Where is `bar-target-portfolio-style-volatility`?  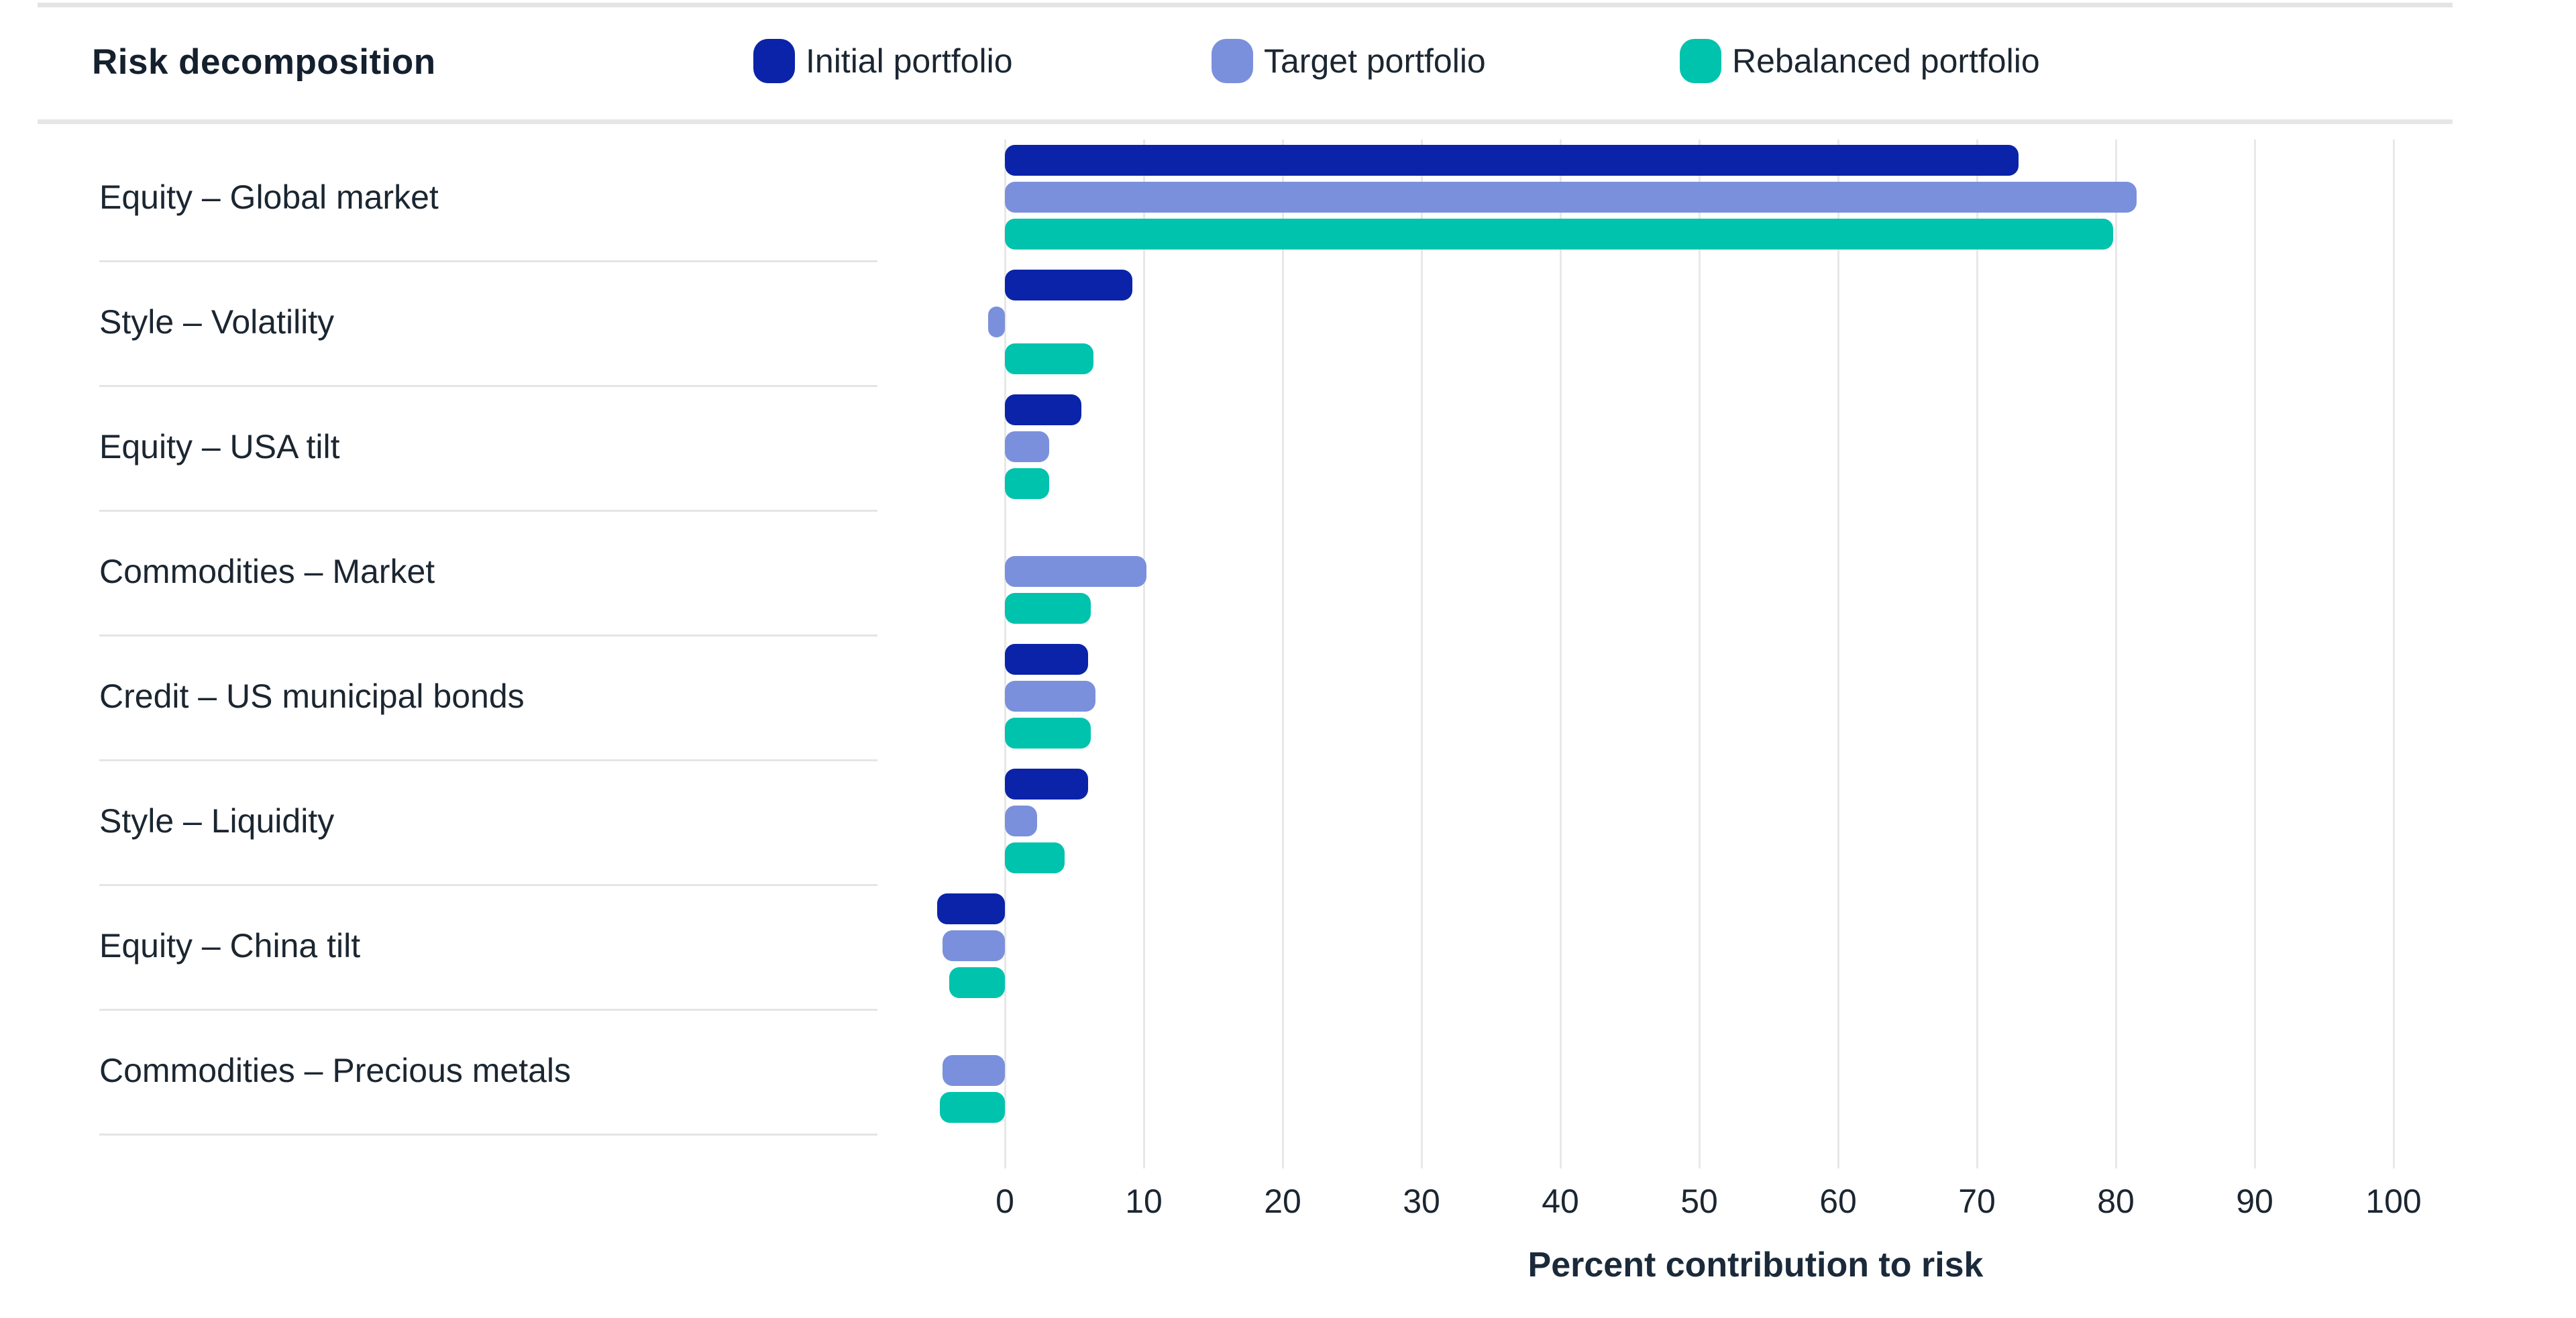
bar-target-portfolio-style-volatility is located at coordinates (996, 322).